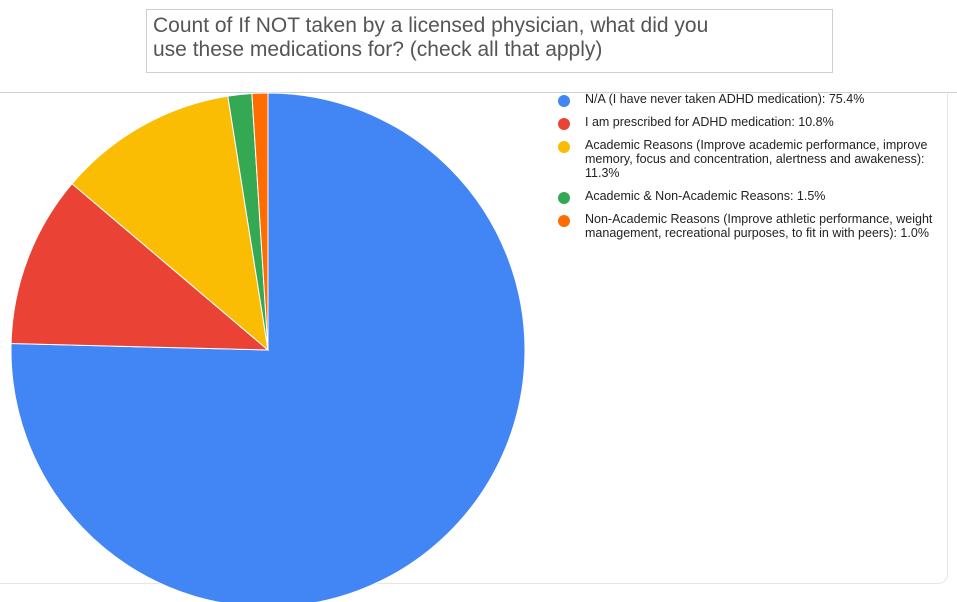  What do you see at coordinates (564, 101) in the screenshot?
I see `legend-swatch-na` at bounding box center [564, 101].